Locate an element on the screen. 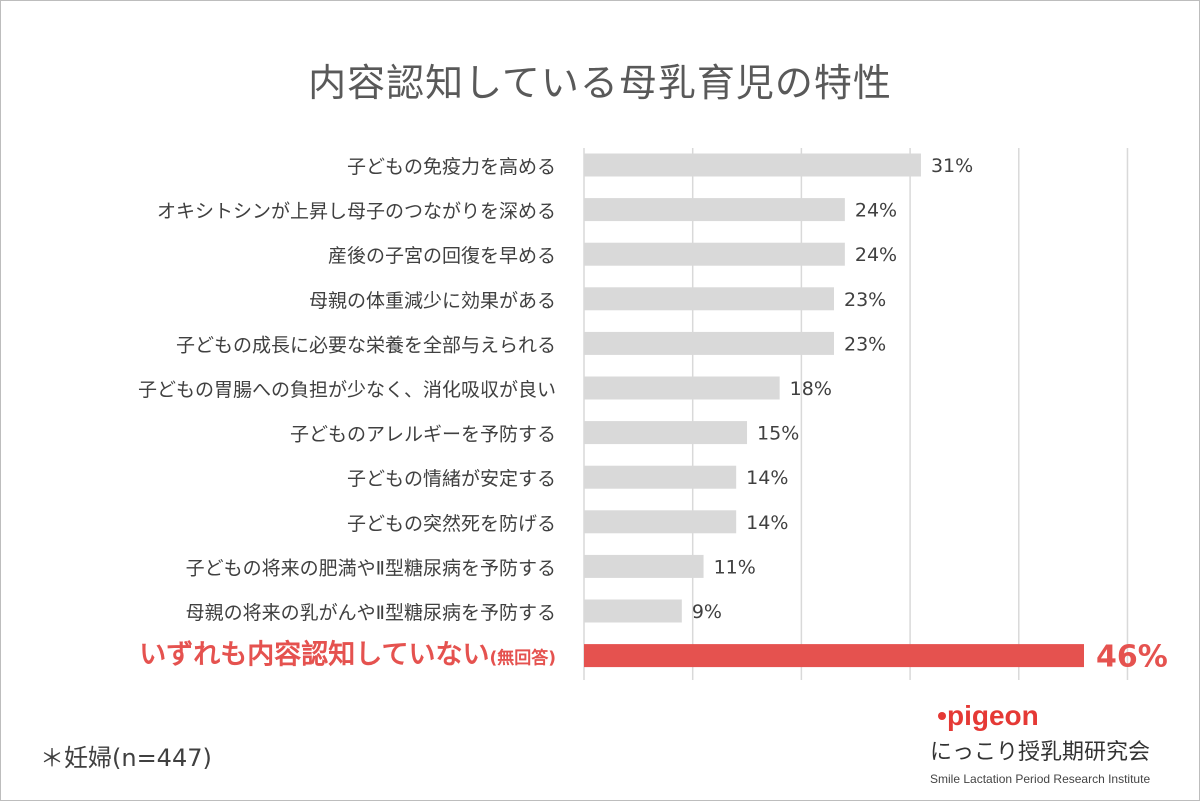 This screenshot has height=801, width=1200. category-label: 母親の将来の乳がんやⅡ型糖尿病を予防する is located at coordinates (371, 613).